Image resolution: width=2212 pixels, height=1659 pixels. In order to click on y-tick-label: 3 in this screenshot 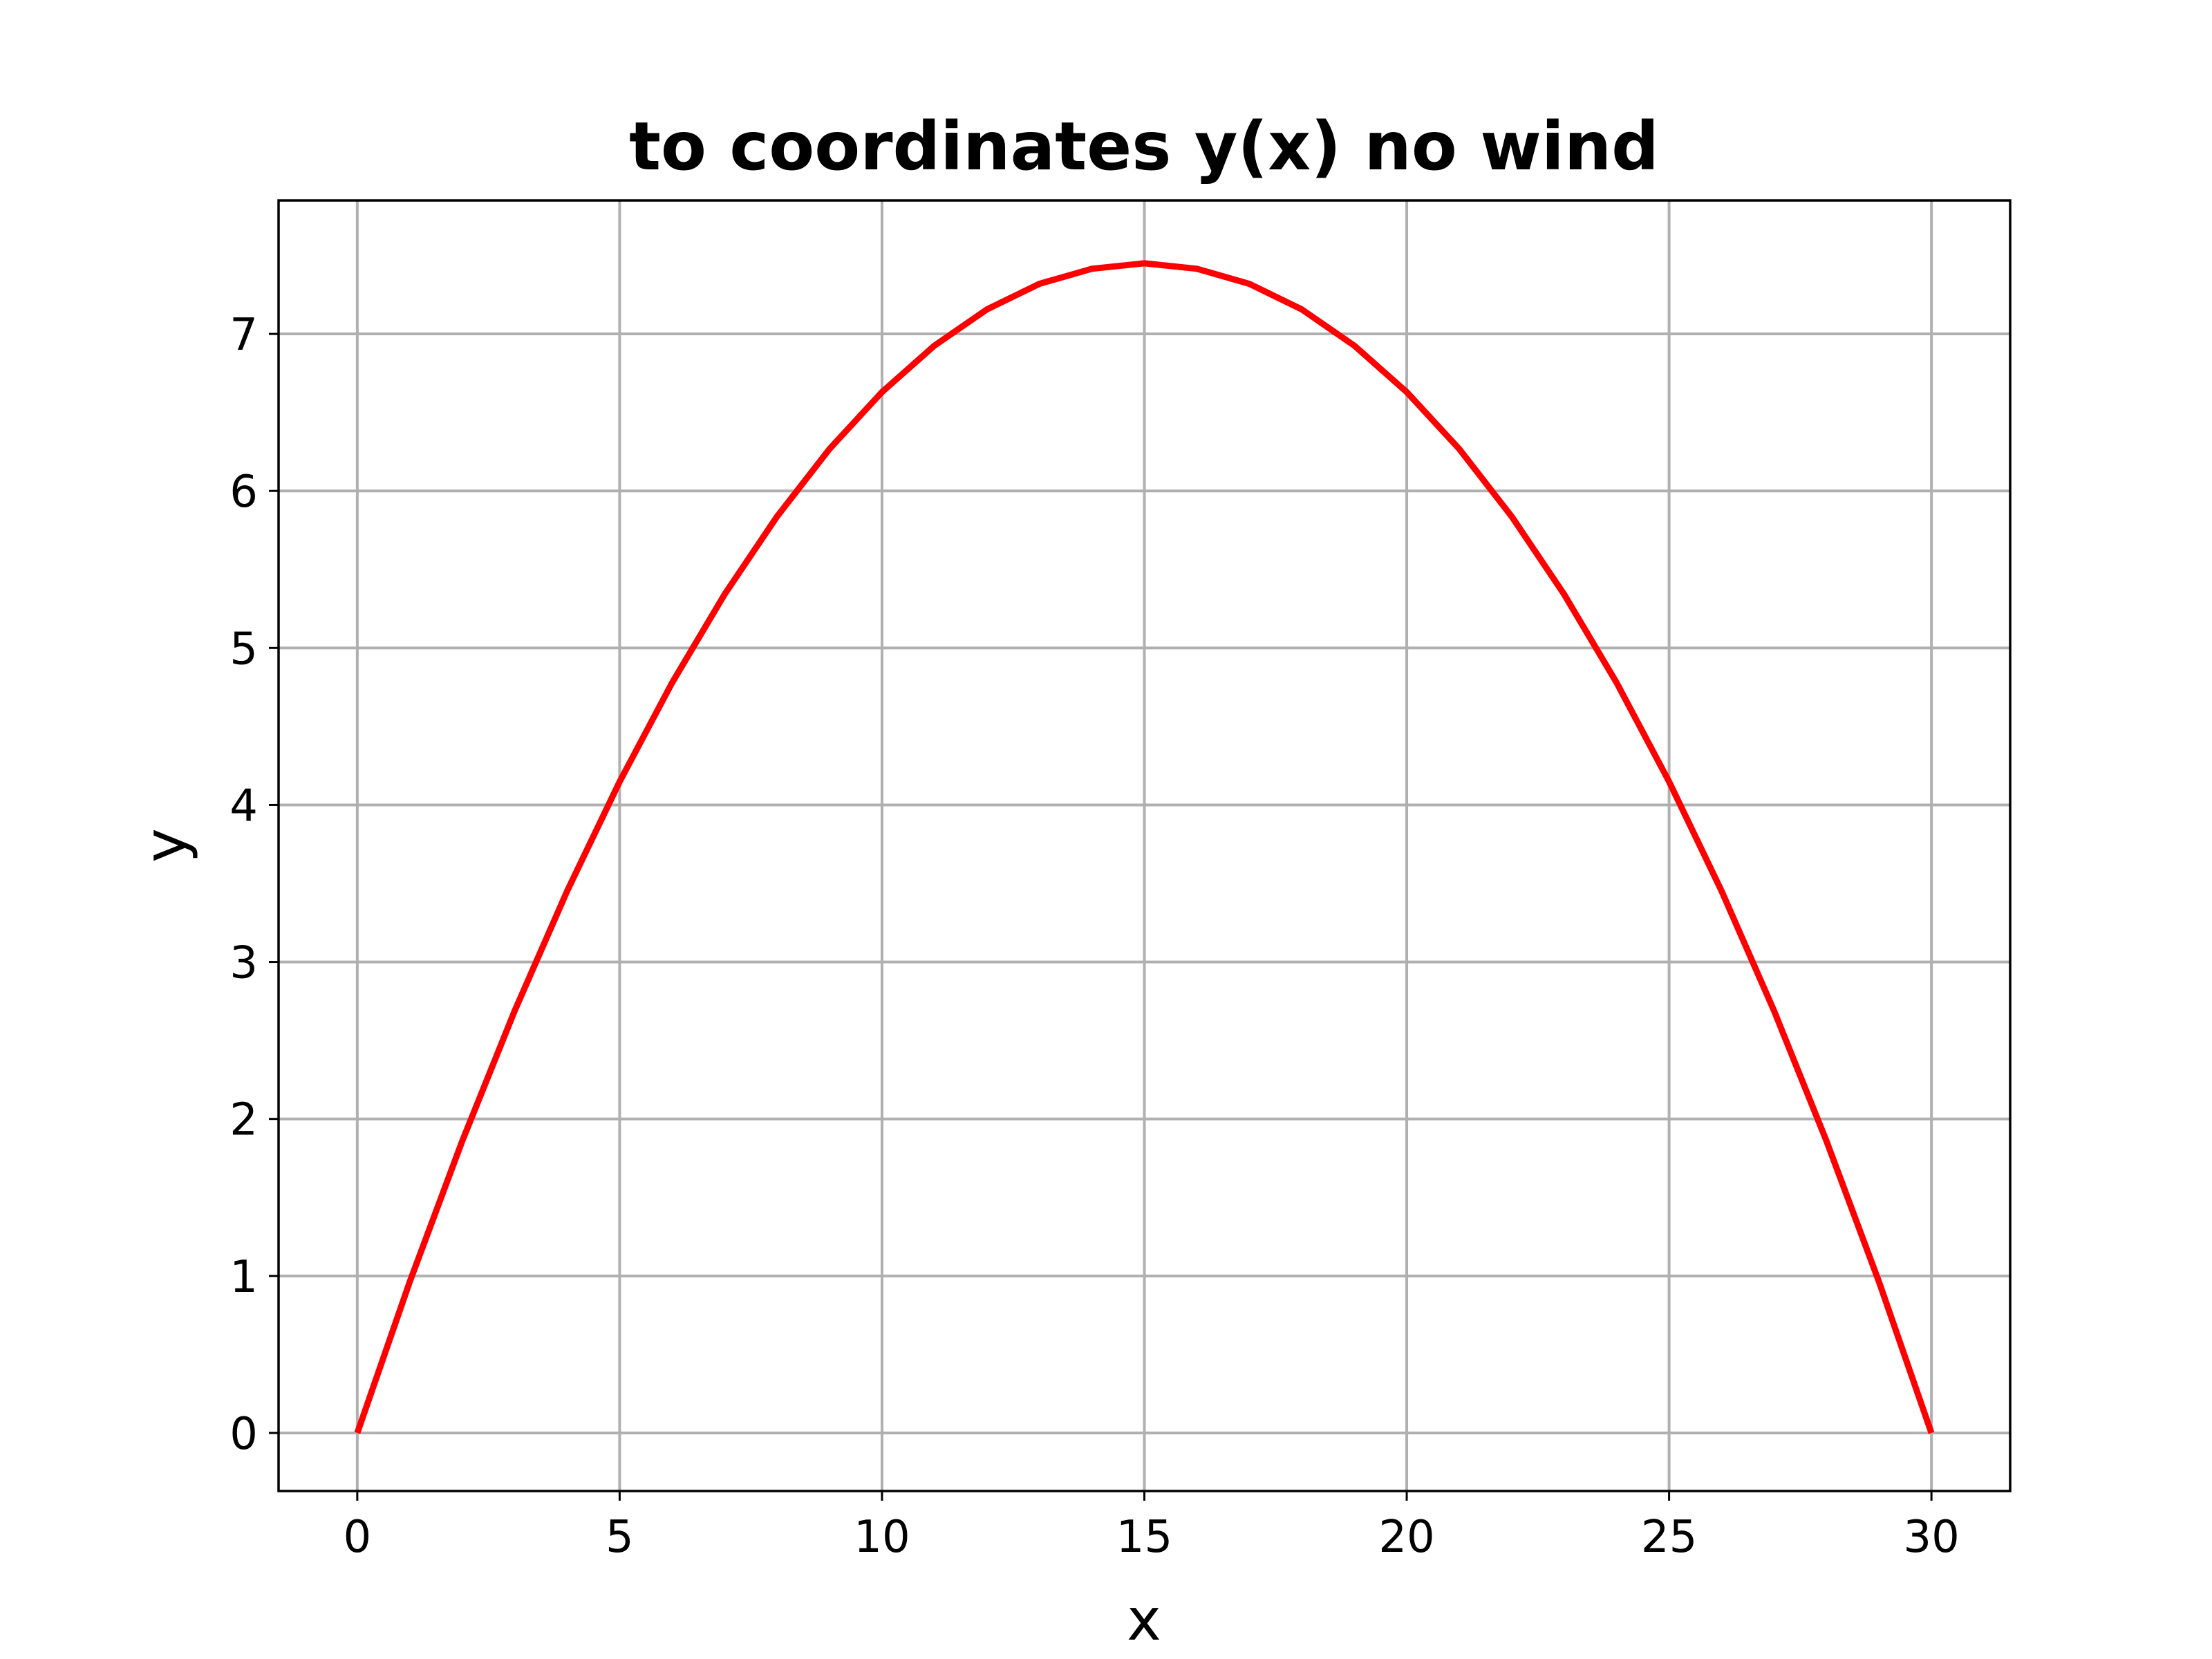, I will do `click(243, 964)`.